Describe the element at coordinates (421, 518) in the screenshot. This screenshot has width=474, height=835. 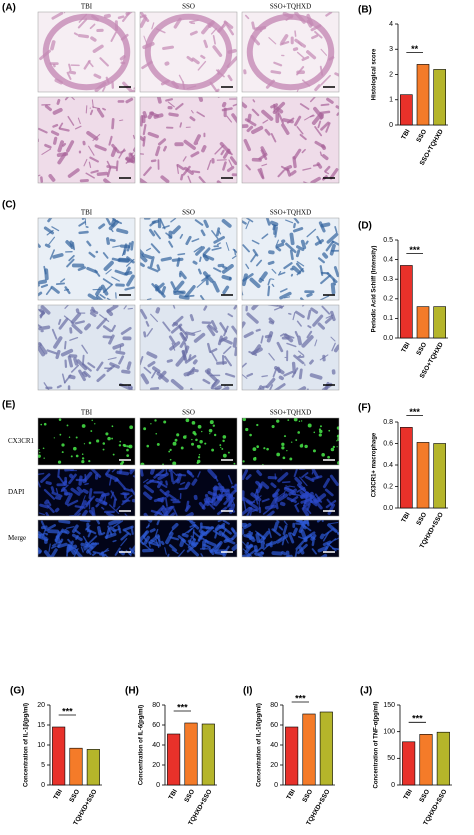
I see `x-tick-label: SSO` at that location.